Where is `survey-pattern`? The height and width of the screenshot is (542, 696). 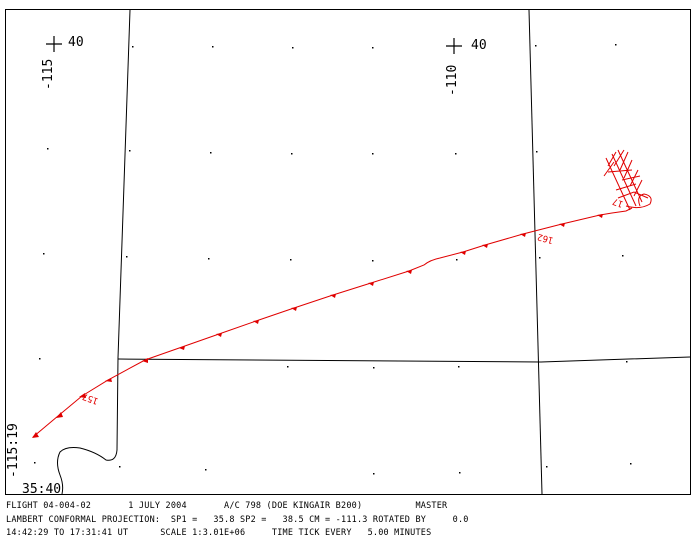
survey-pattern is located at coordinates (627, 180).